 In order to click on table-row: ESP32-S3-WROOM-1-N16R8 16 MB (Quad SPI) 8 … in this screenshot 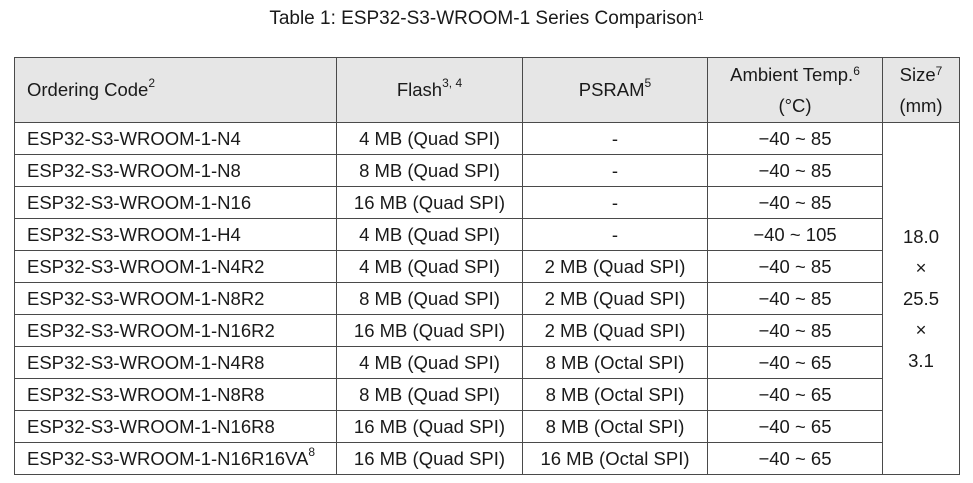, I will do `click(487, 426)`.